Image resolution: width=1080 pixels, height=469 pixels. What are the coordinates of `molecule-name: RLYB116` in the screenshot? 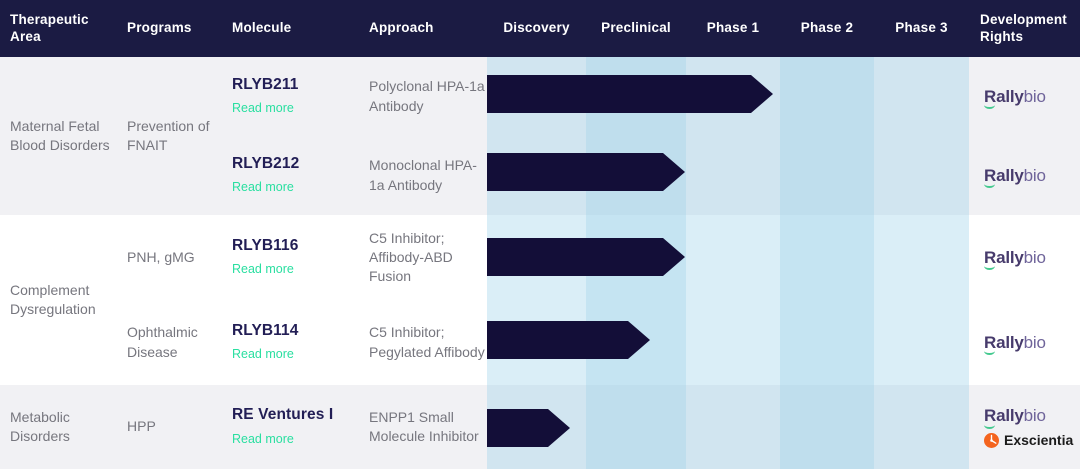 It's located at (265, 245).